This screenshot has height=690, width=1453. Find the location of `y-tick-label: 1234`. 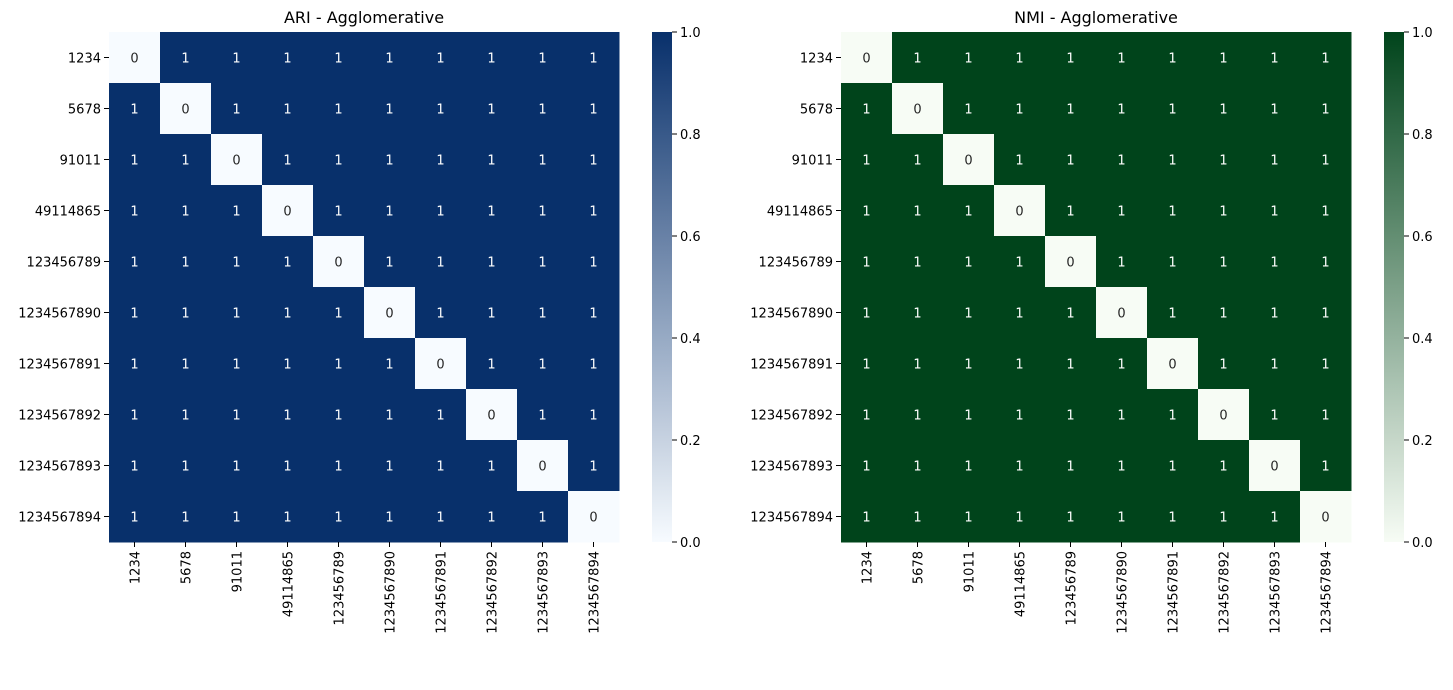

y-tick-label: 1234 is located at coordinates (84, 59).